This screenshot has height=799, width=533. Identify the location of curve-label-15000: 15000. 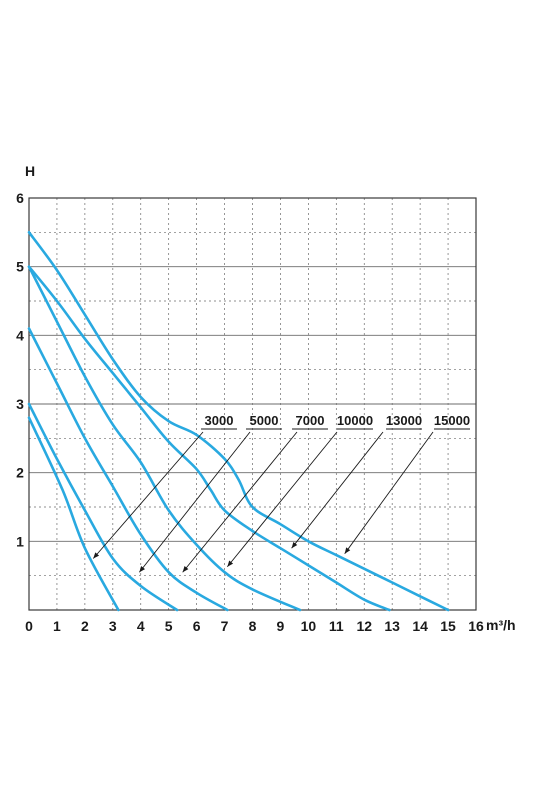
(452, 420).